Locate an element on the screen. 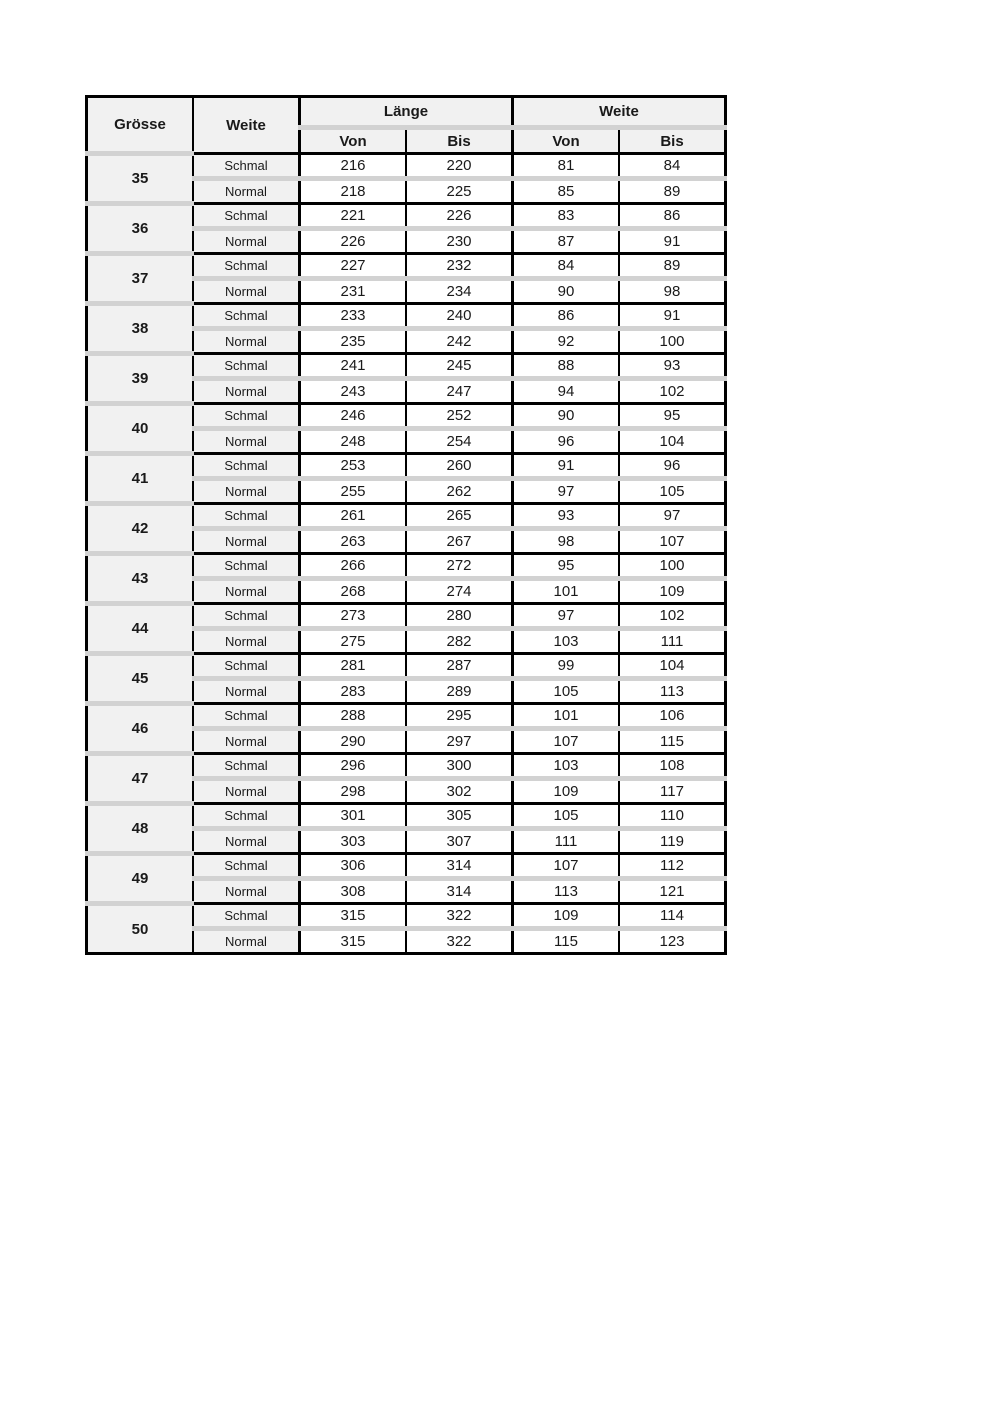 The image size is (1000, 1414). size-cell: 39 is located at coordinates (139, 377).